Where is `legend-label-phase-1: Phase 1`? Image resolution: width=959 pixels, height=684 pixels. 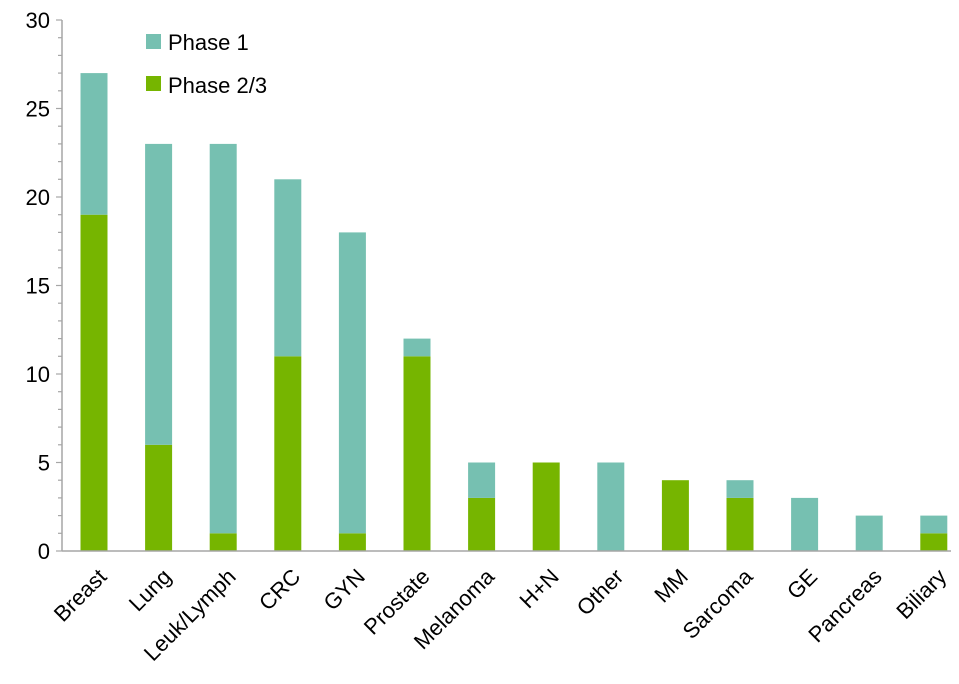 legend-label-phase-1: Phase 1 is located at coordinates (208, 42).